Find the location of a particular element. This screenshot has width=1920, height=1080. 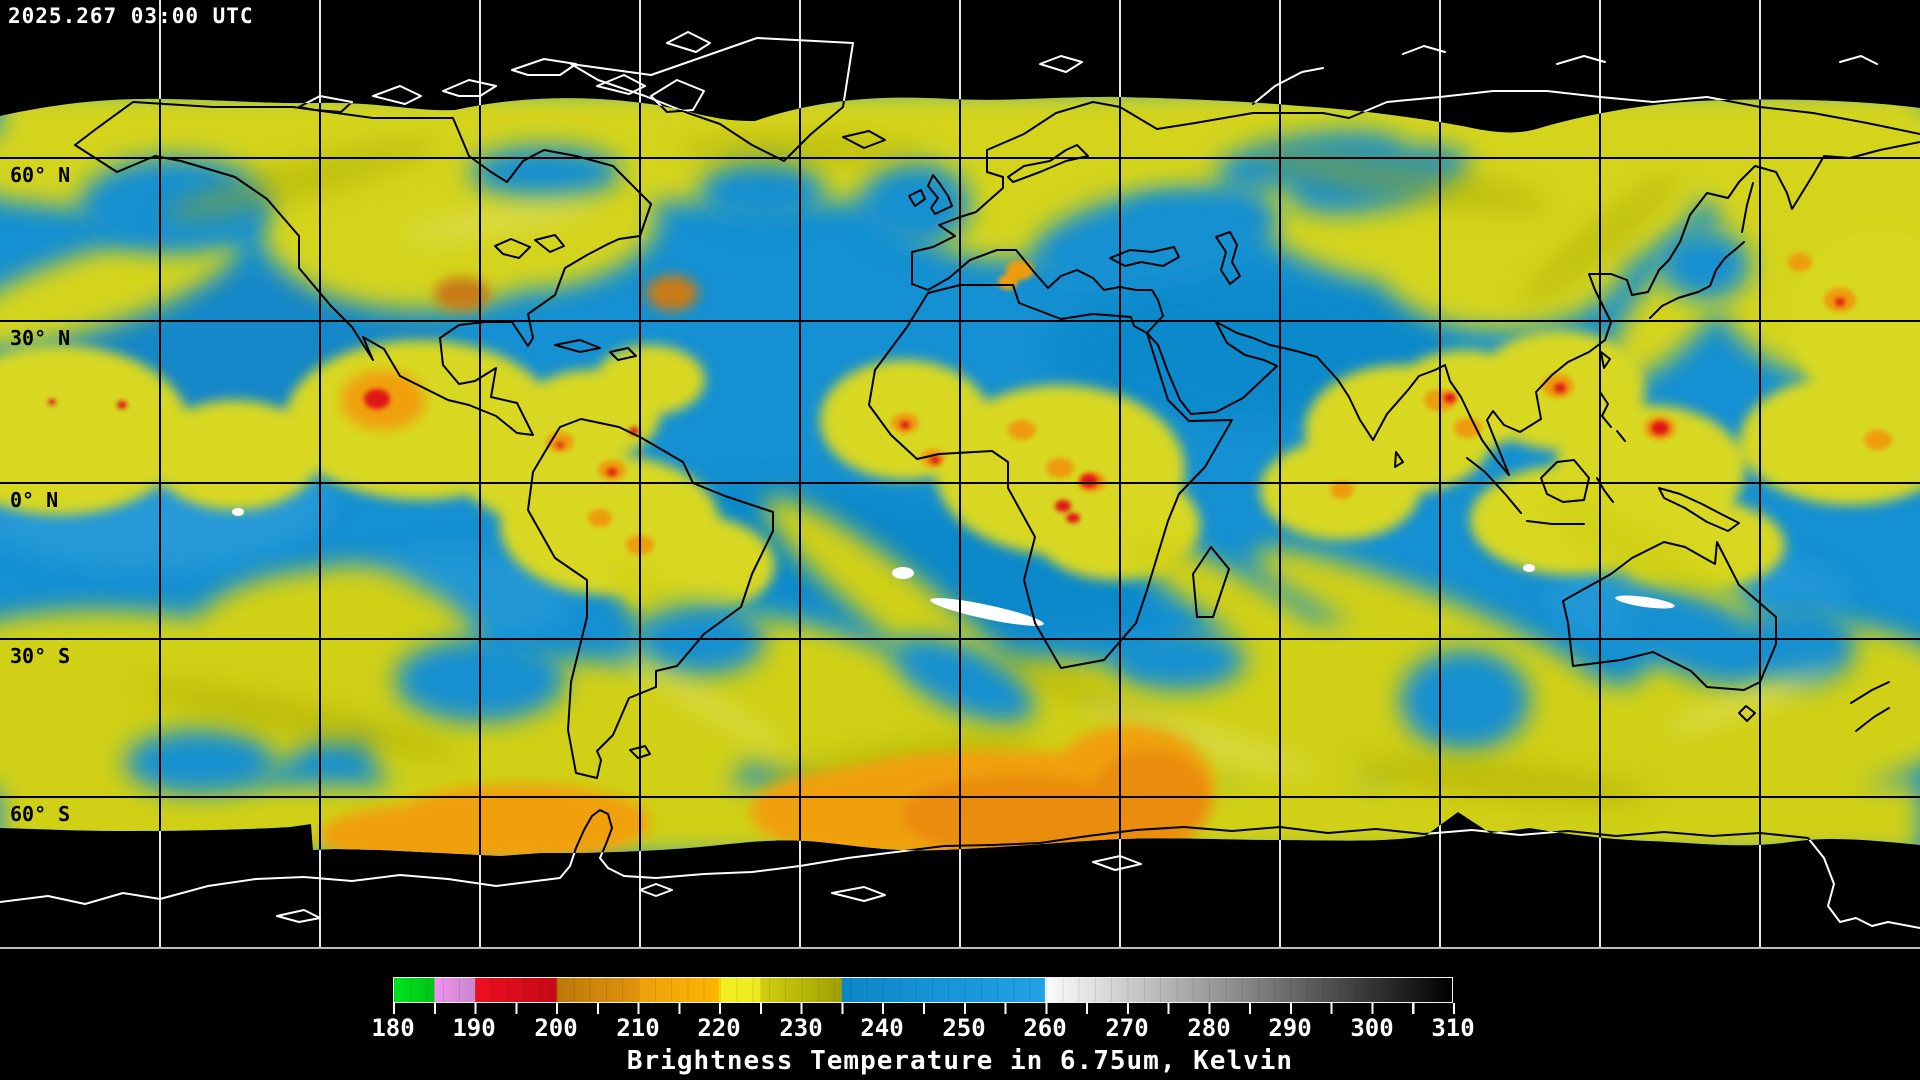

colorbar-label-310: 310 is located at coordinates (1453, 1028).